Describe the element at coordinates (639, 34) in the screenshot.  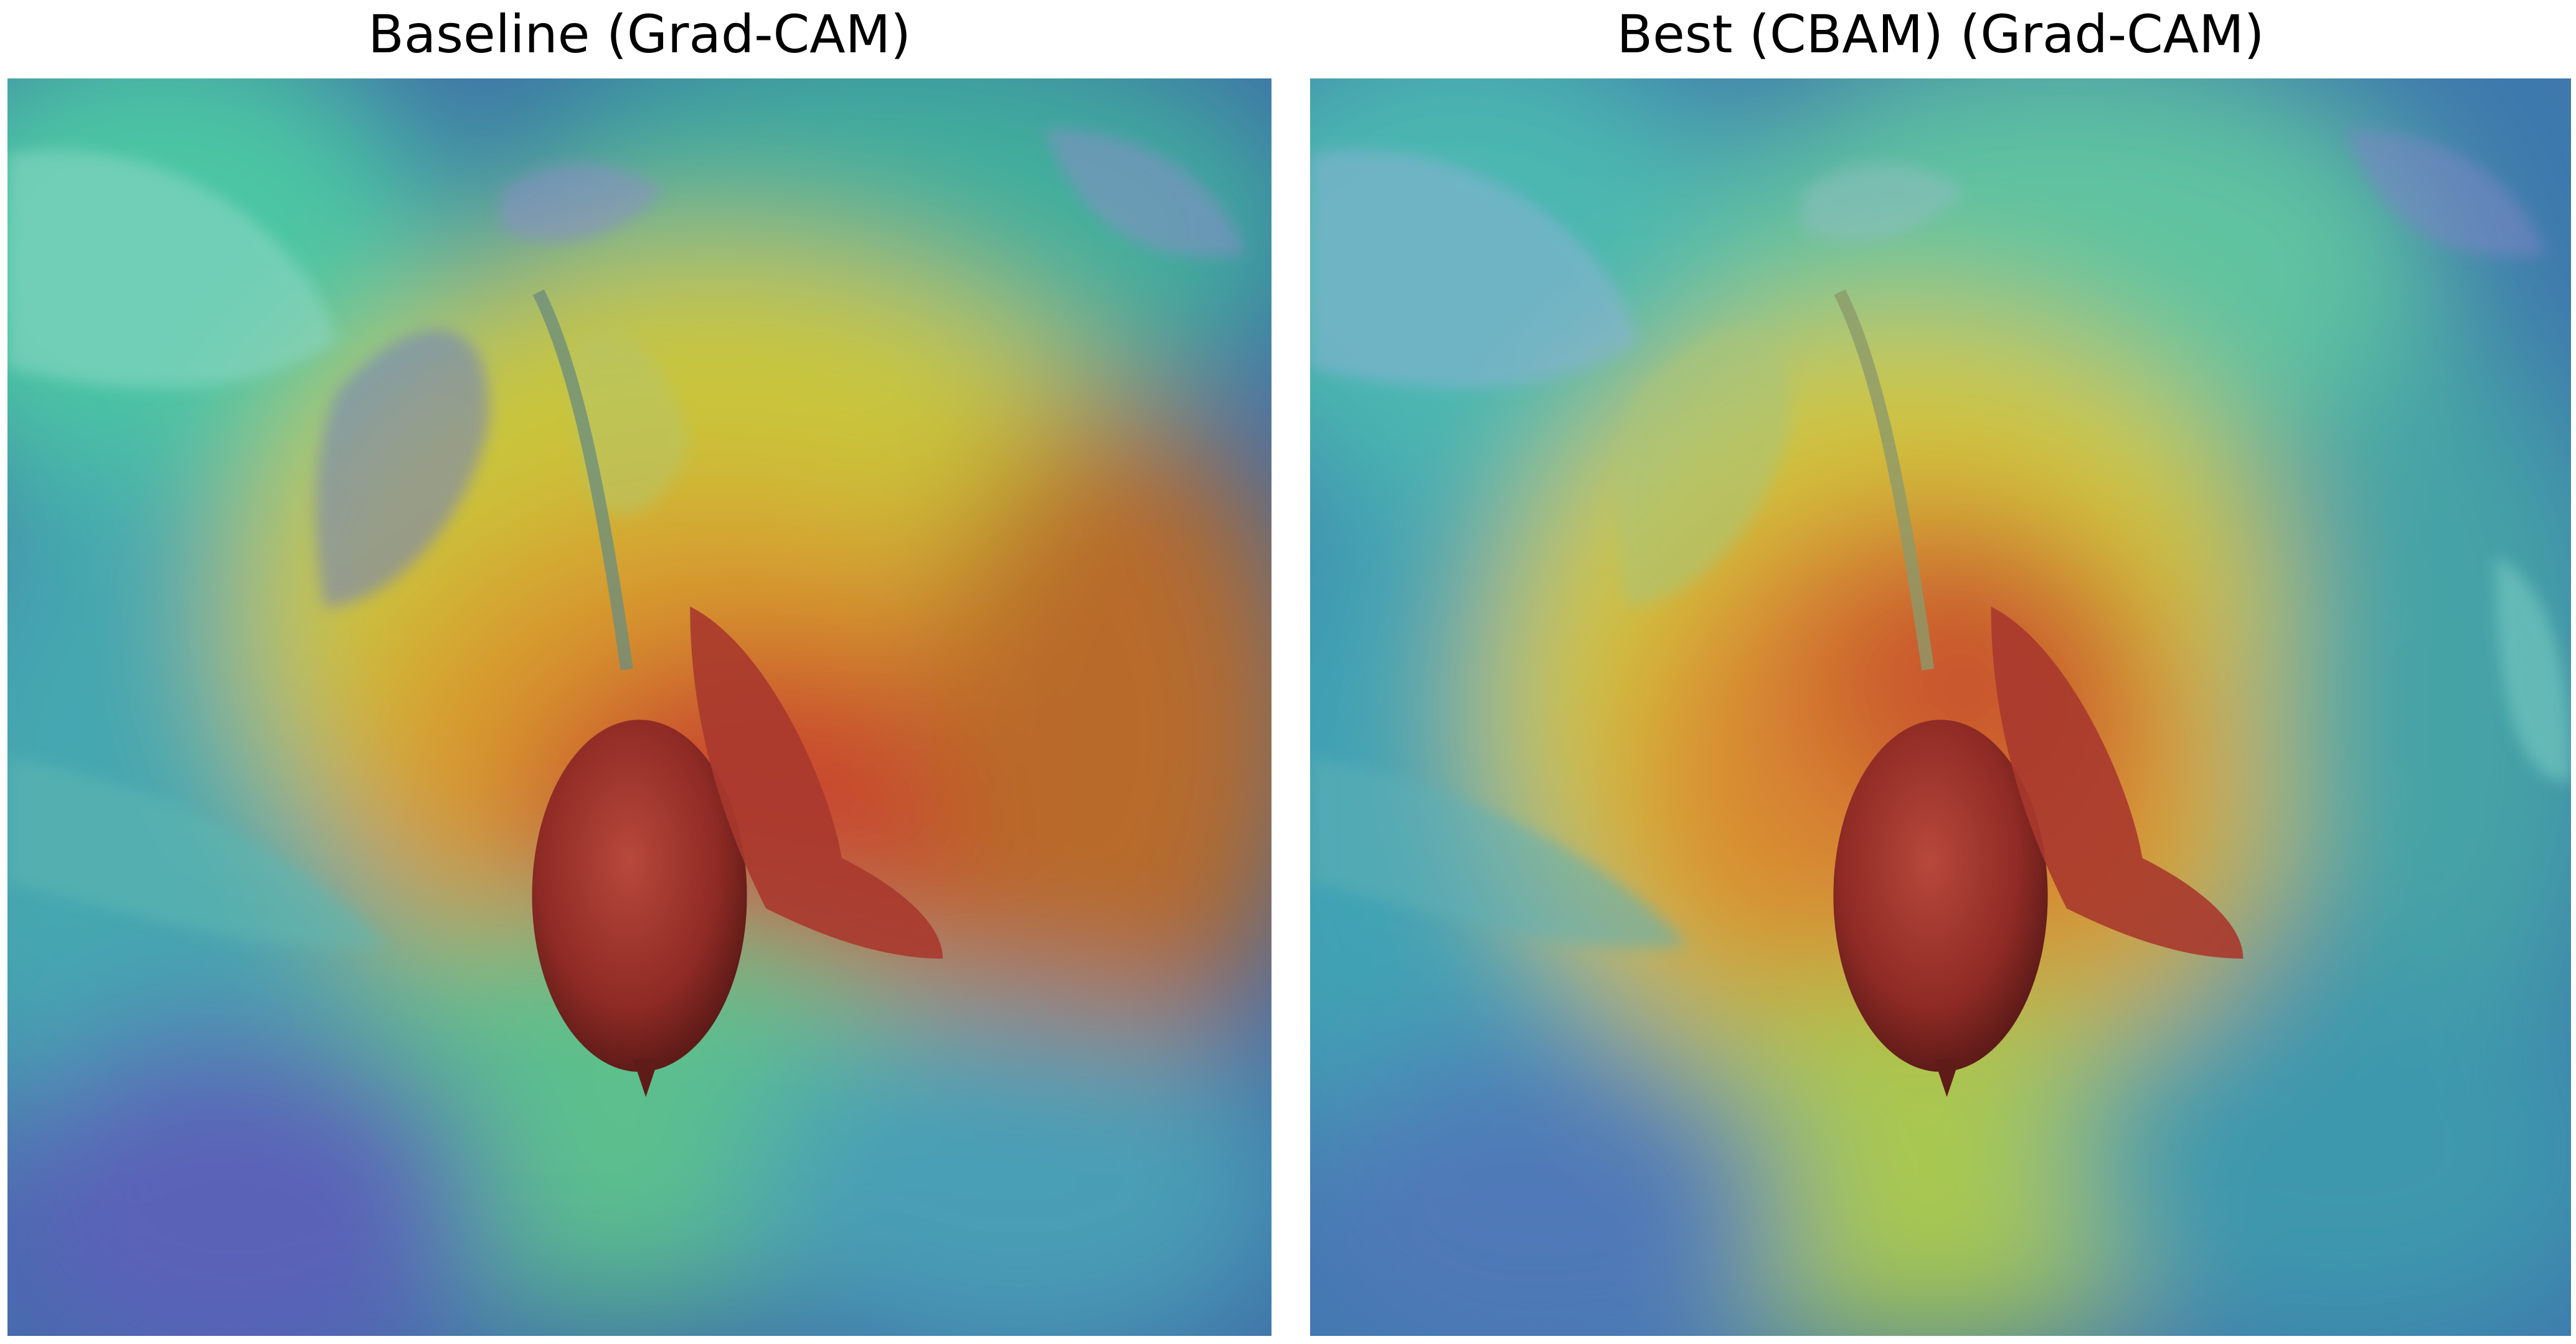
I see `panel-title-baseline: Baseline (Grad-CAM)` at that location.